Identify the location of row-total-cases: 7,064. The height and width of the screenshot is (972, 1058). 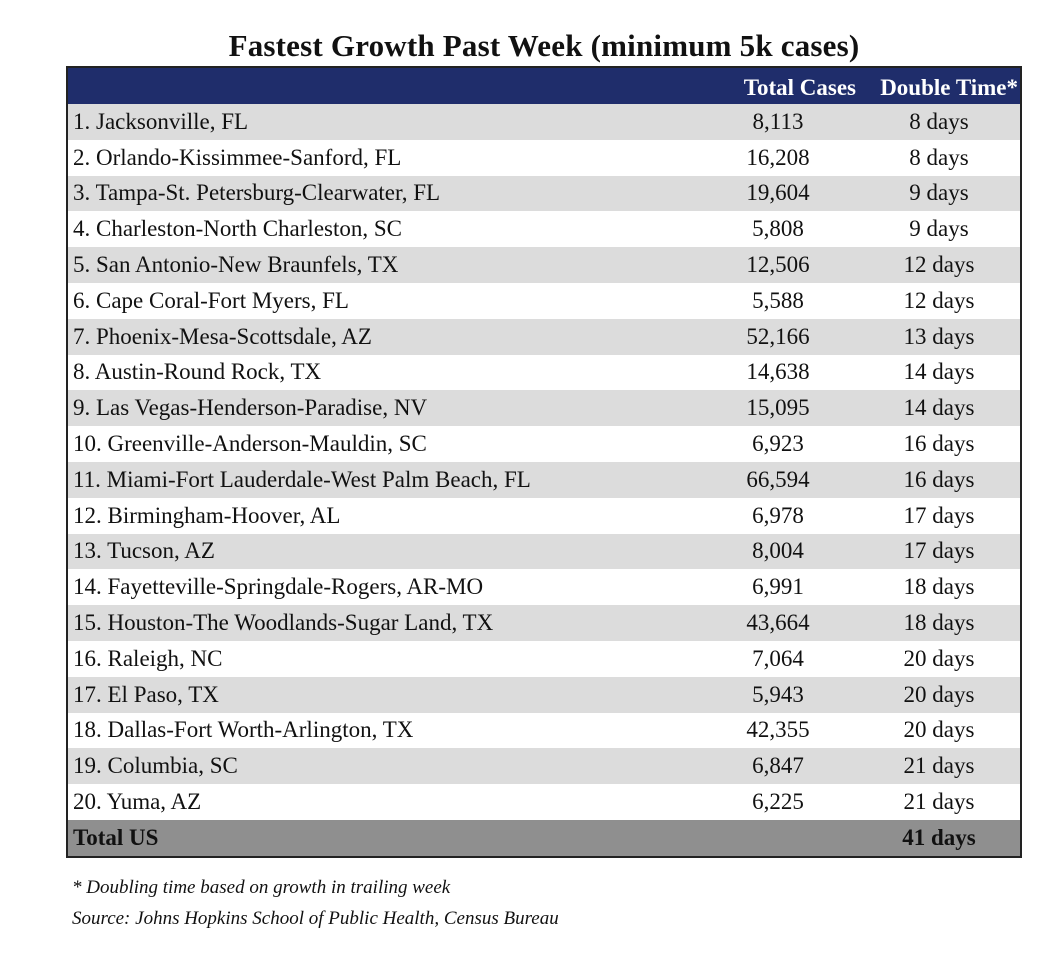
(778, 658).